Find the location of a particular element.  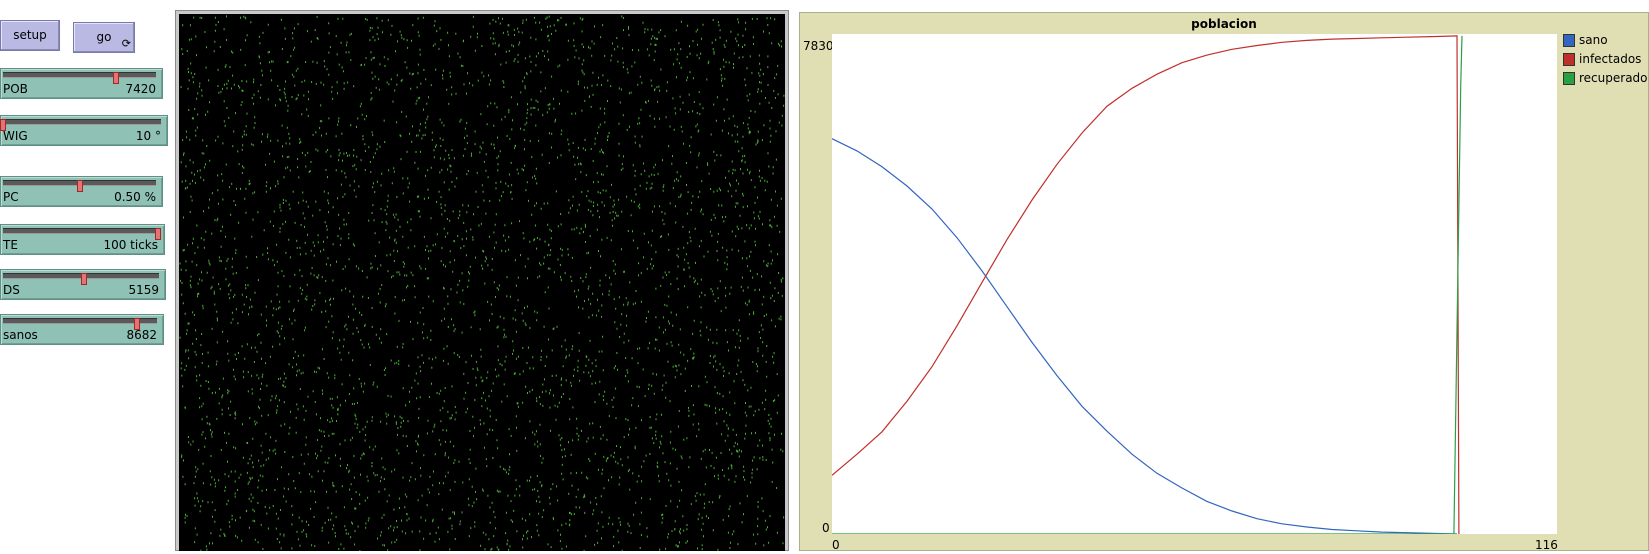

slider-label: WIG is located at coordinates (15, 136).